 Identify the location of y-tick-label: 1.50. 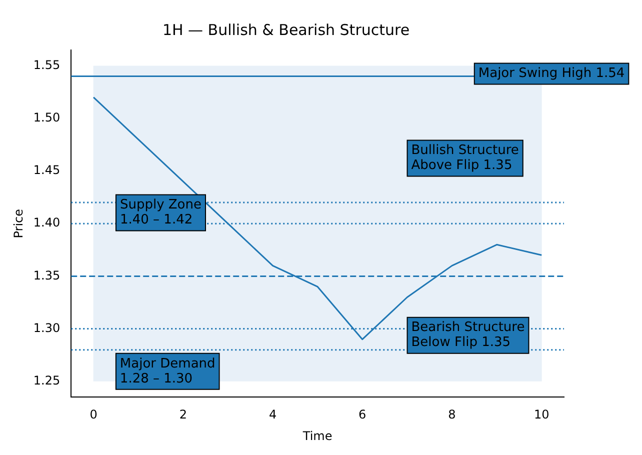
(46, 117).